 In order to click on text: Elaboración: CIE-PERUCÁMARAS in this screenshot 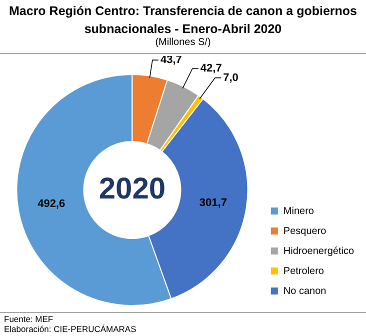, I will do `click(70, 329)`.